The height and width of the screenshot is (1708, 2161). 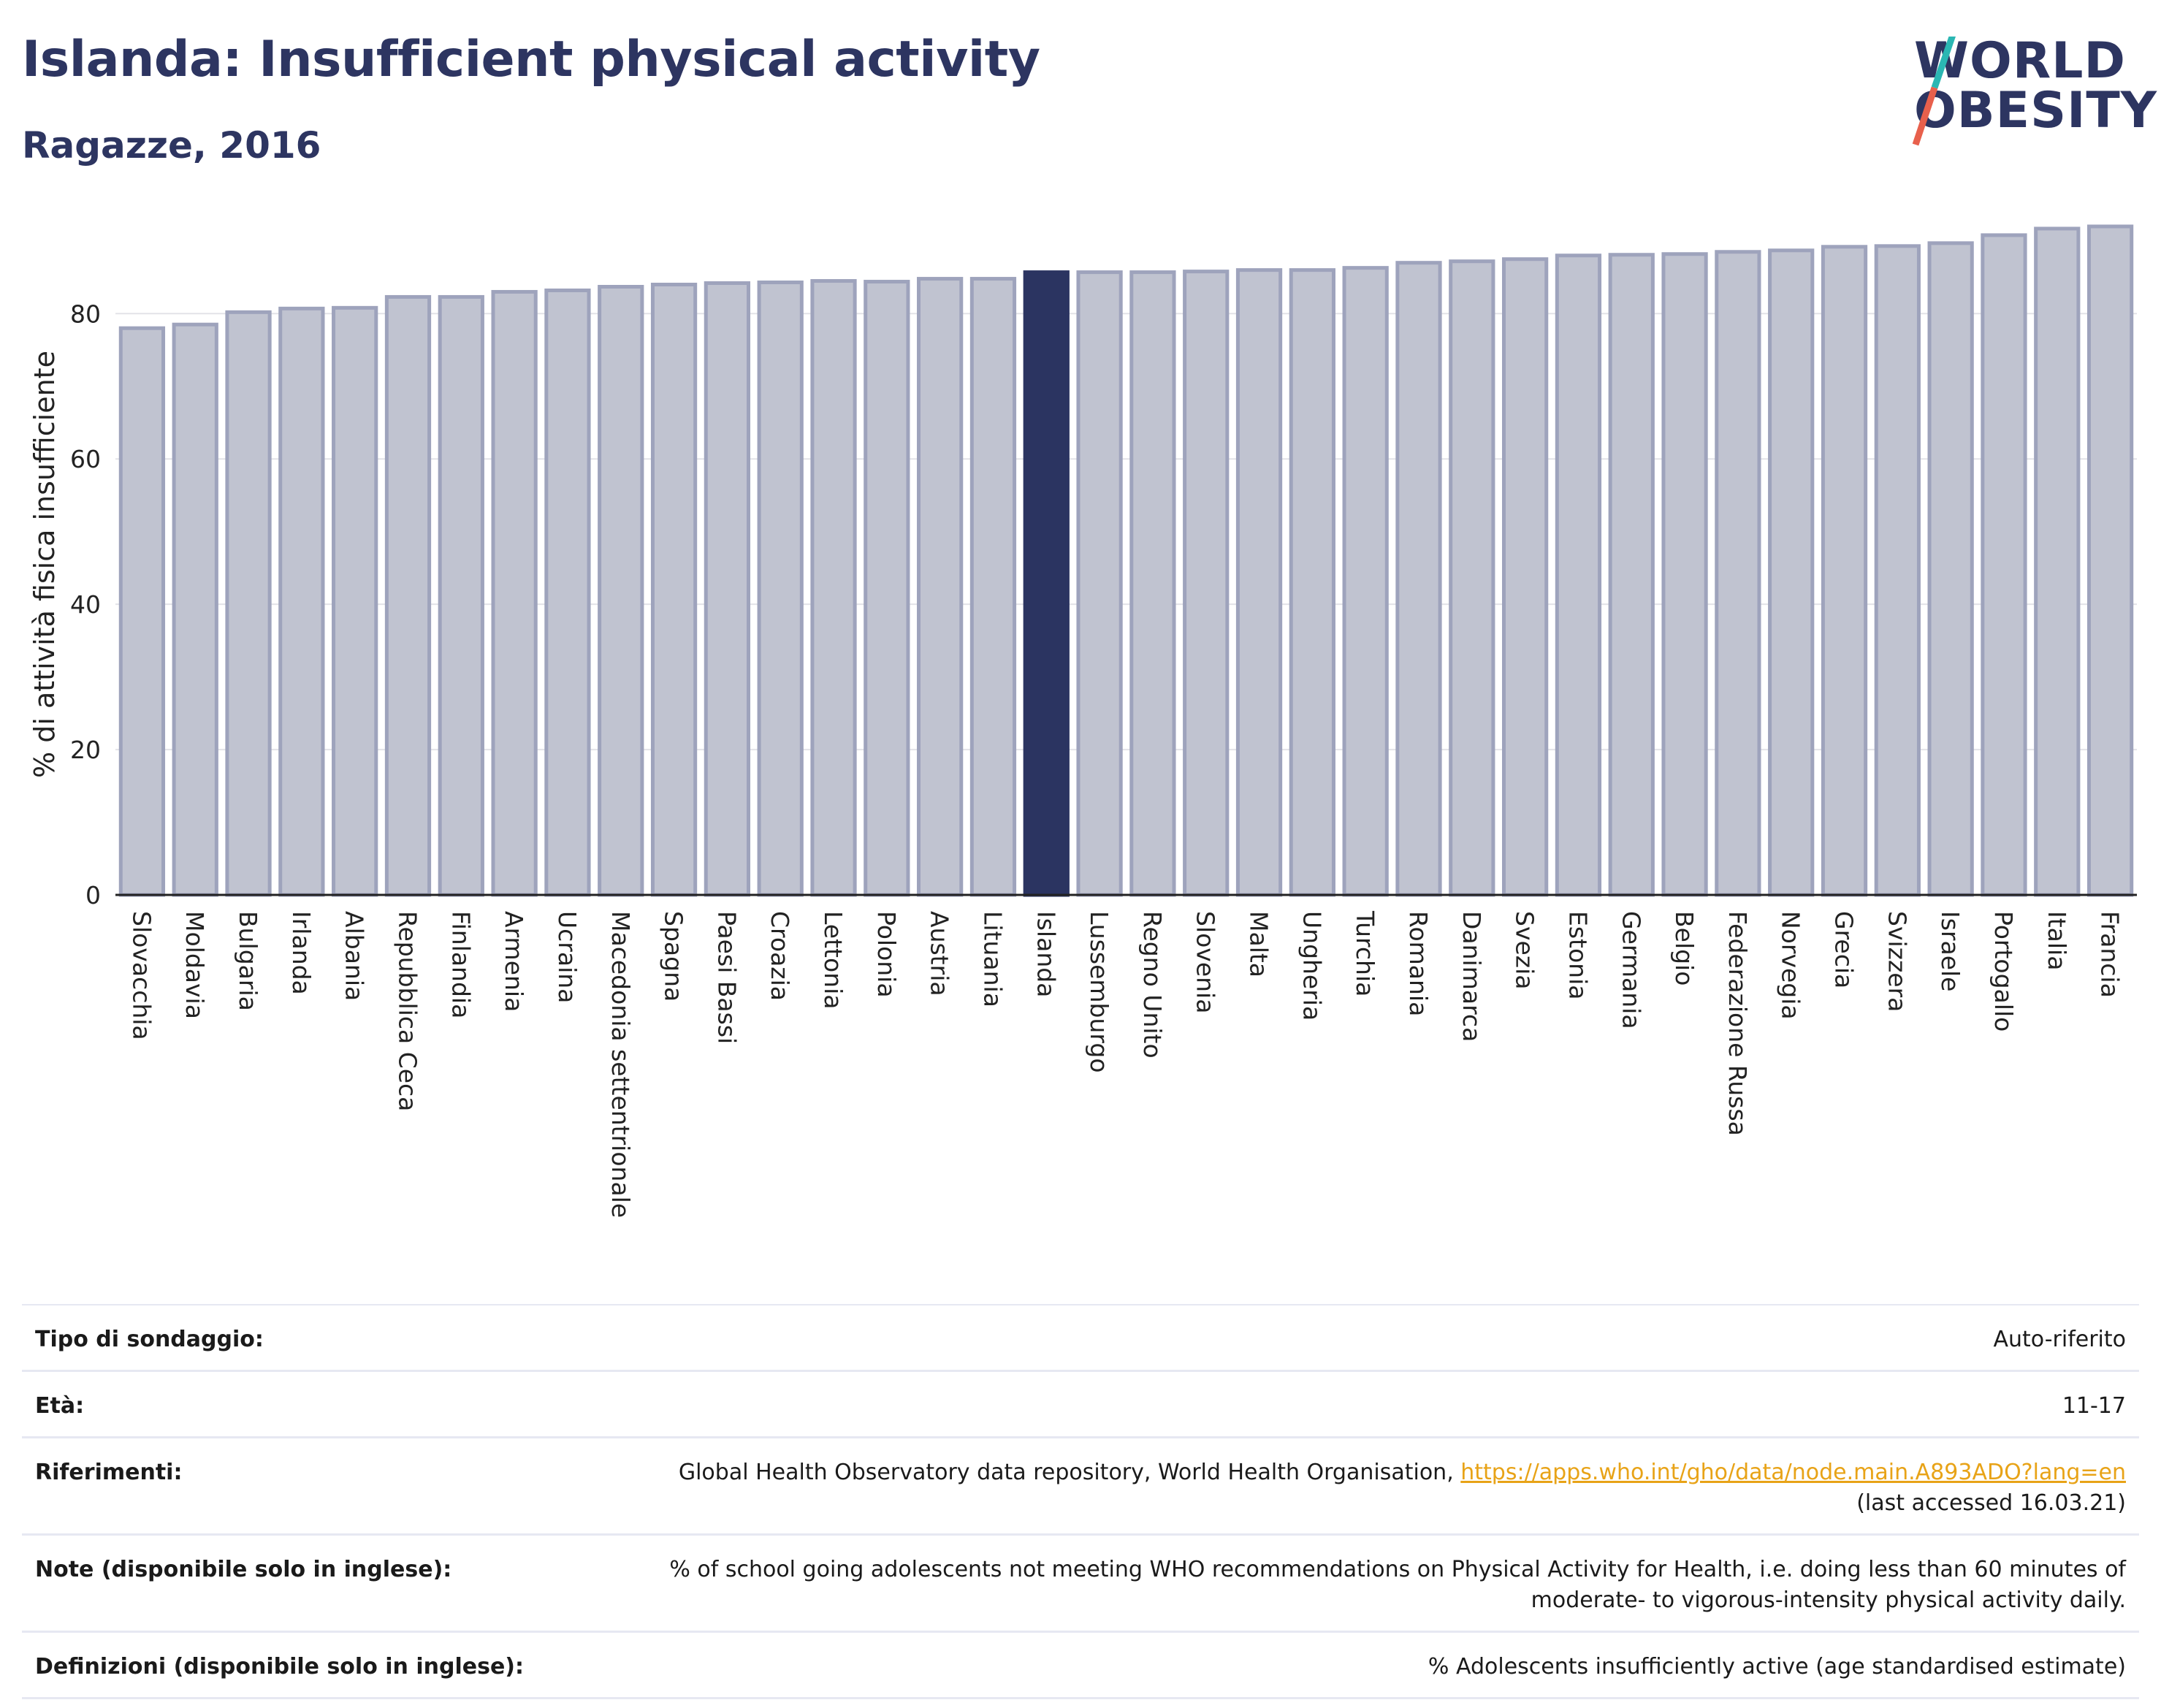 I want to click on world-obesity-logo: WORLD OBESITY, so click(x=2025, y=95).